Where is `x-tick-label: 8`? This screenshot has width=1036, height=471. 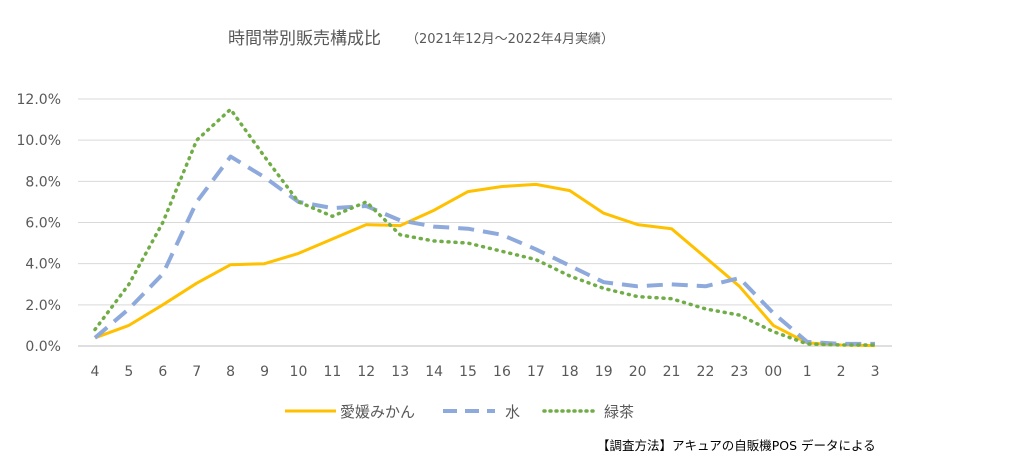
x-tick-label: 8 is located at coordinates (230, 372).